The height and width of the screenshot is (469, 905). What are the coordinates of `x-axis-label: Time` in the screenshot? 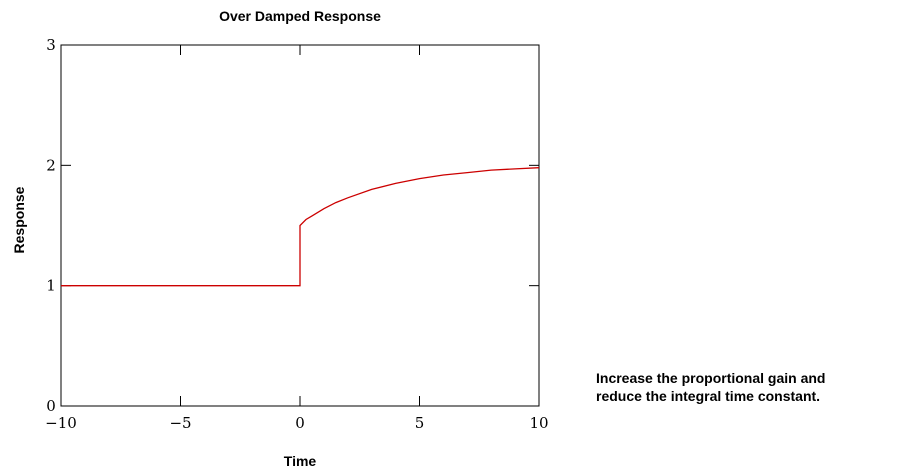 It's located at (300, 461).